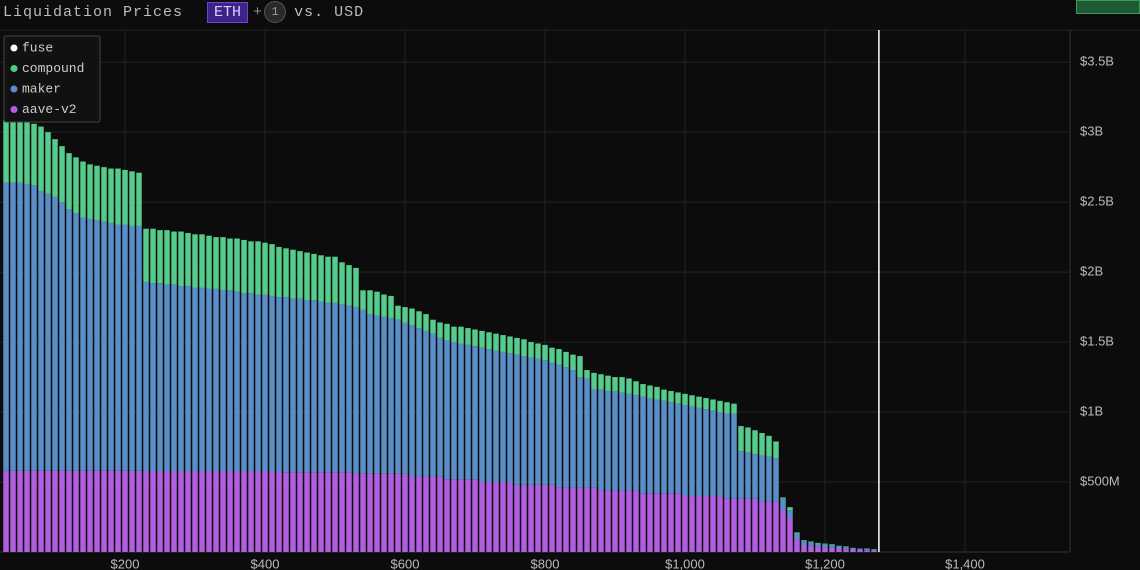  What do you see at coordinates (1091, 271) in the screenshot?
I see `y-tick-label: $2B` at bounding box center [1091, 271].